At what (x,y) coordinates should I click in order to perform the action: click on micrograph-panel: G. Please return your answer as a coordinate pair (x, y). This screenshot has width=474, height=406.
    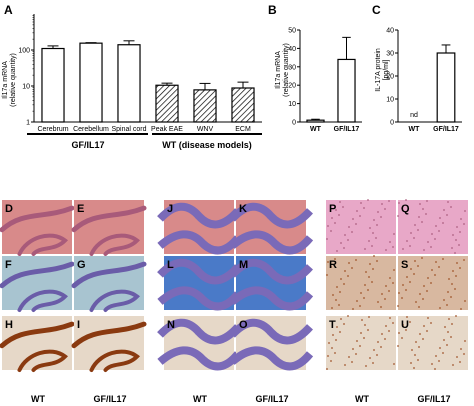
    Looking at the image, I should click on (109, 284).